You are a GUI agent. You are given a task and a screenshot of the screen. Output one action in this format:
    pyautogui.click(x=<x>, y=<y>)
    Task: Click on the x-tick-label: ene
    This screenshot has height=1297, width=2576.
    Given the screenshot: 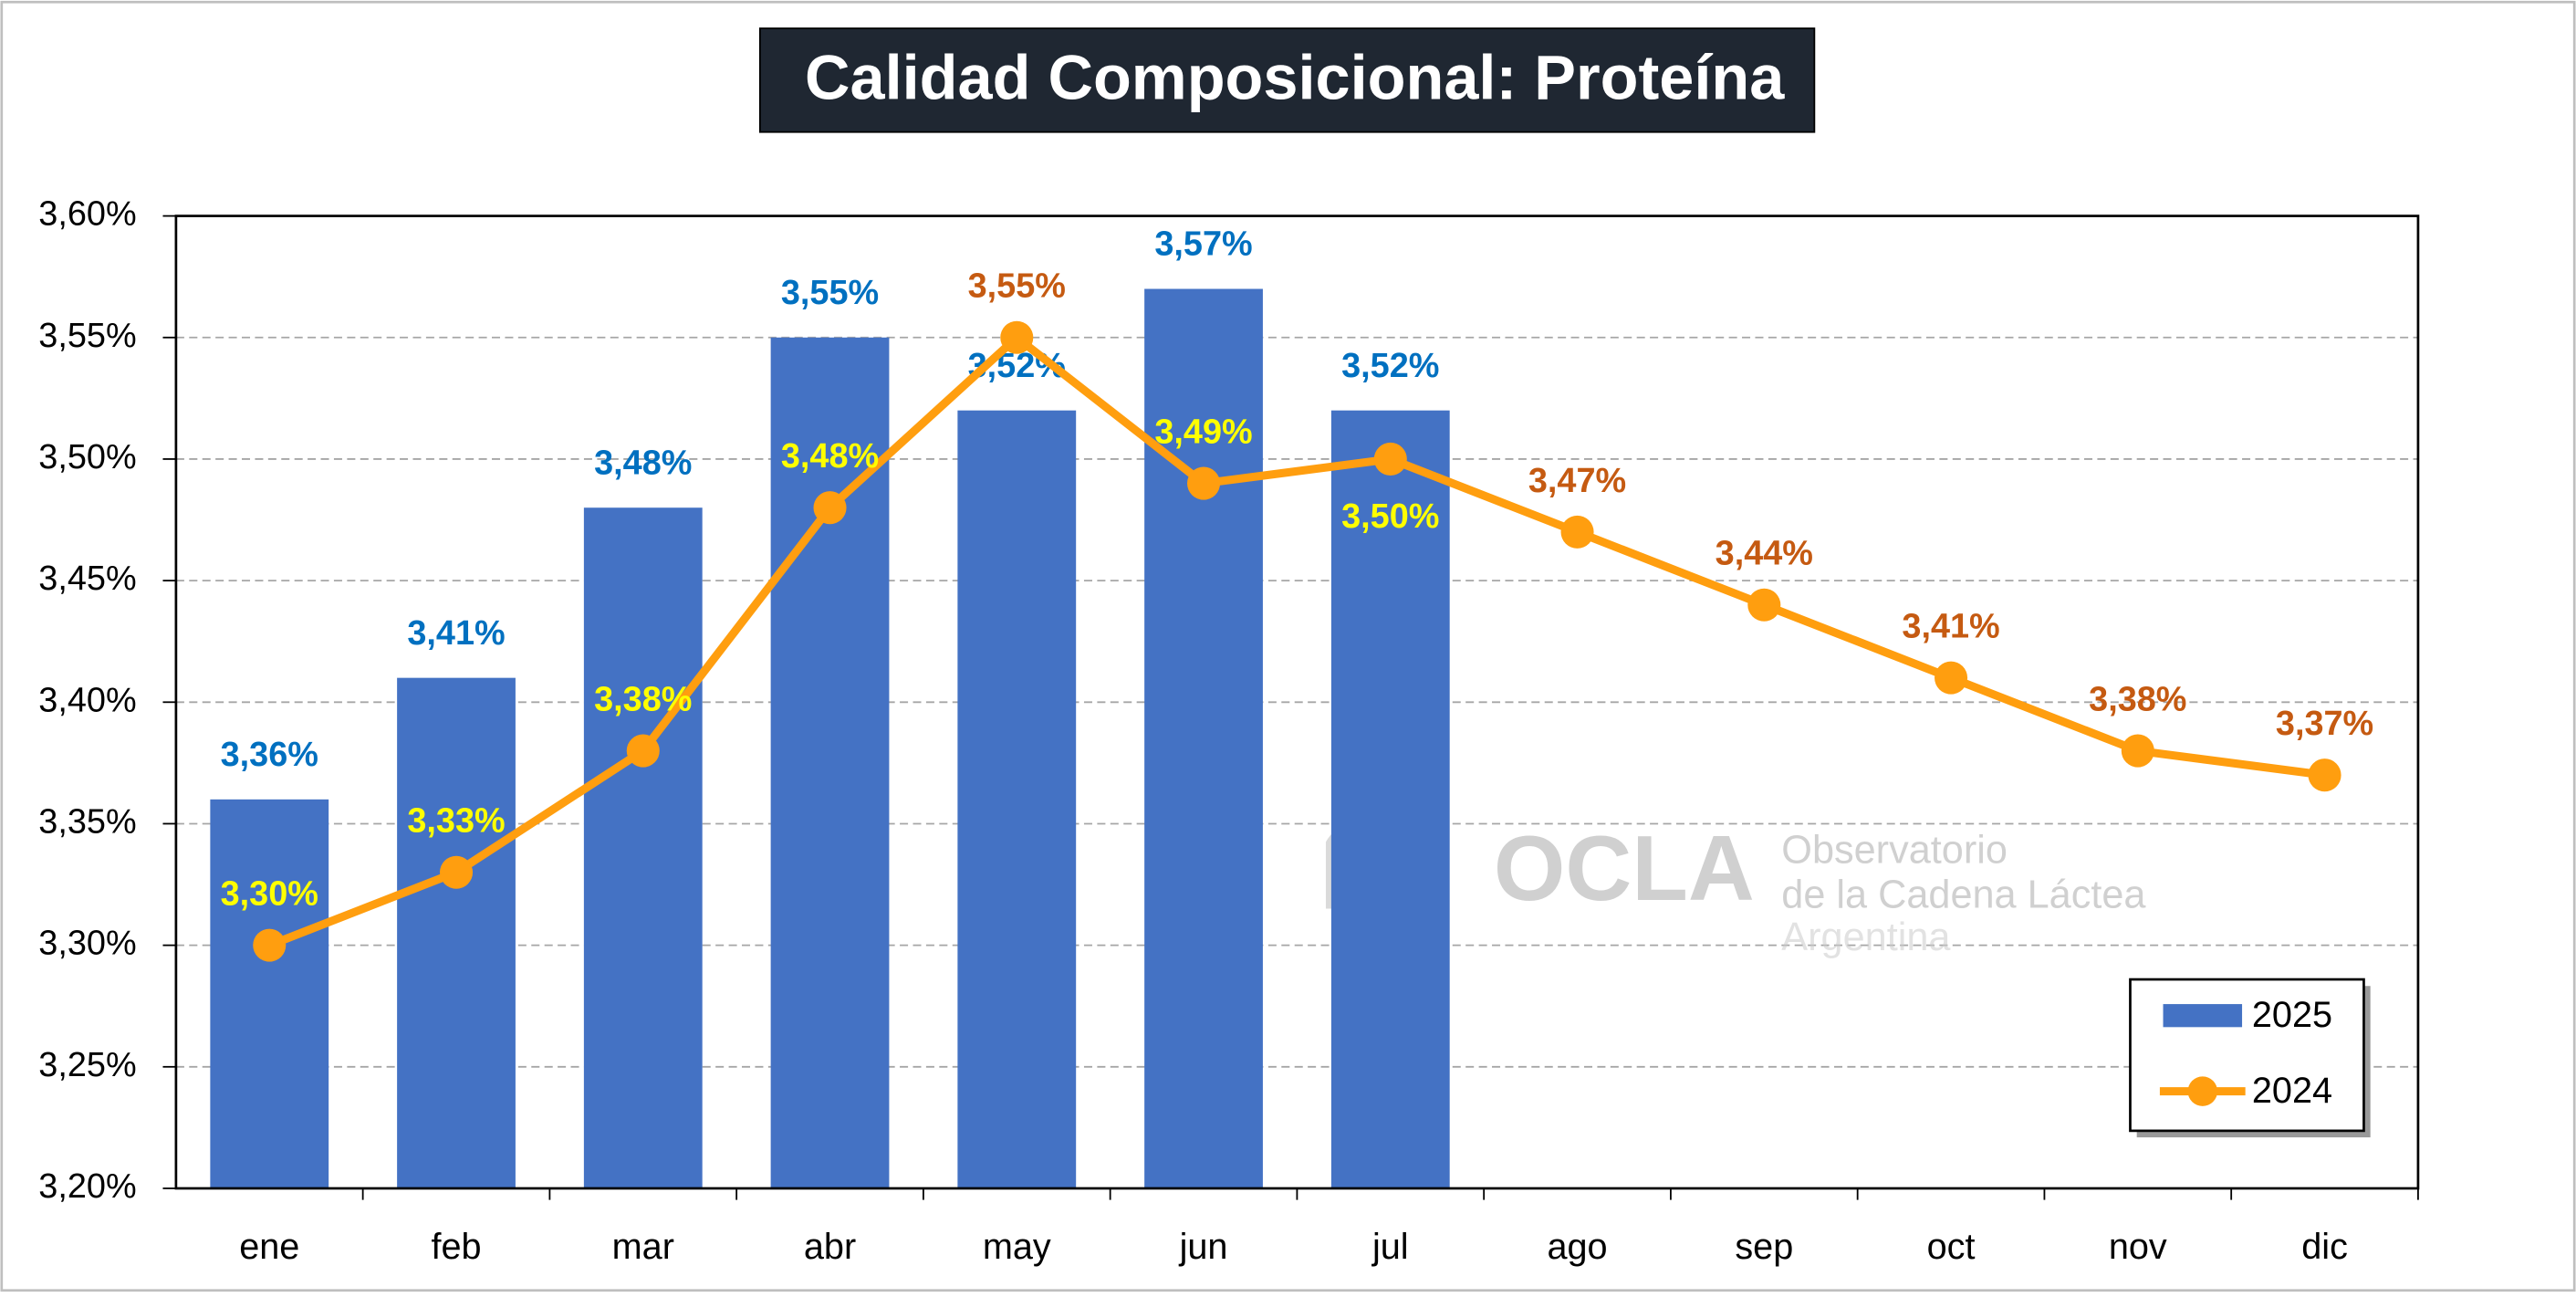 What is the action you would take?
    pyautogui.click(x=269, y=1247)
    